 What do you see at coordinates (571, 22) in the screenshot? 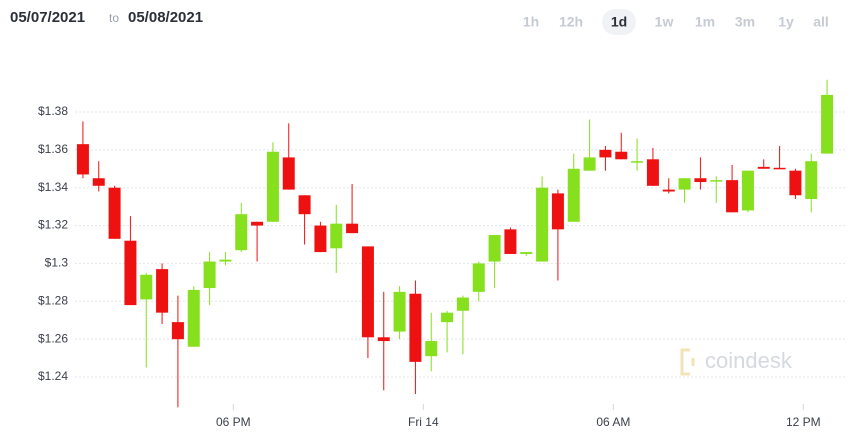
I see `range-button: 12h` at bounding box center [571, 22].